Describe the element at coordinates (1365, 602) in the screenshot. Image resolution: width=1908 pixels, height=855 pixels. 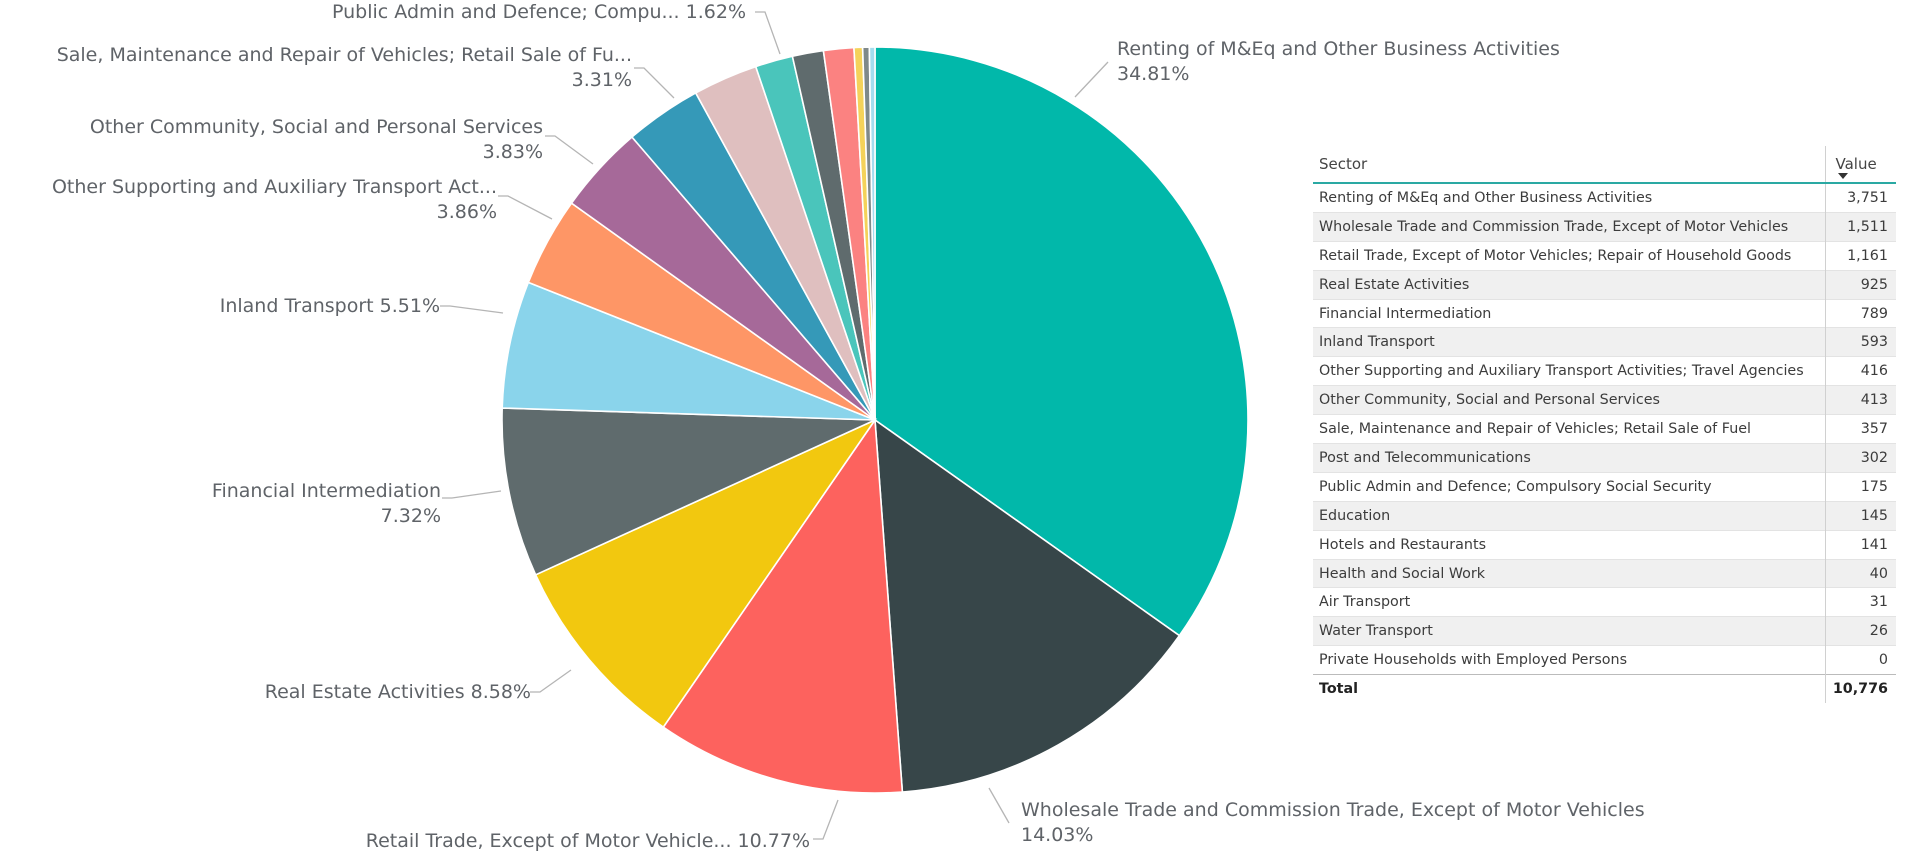
I see `sector-cell: Air Transport` at that location.